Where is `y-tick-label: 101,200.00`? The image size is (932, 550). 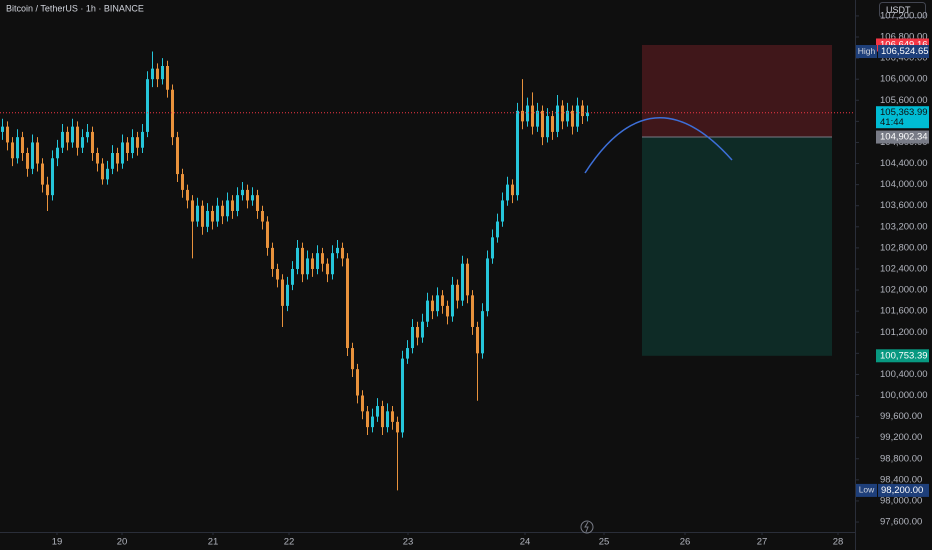
y-tick-label: 101,200.00 is located at coordinates (904, 332).